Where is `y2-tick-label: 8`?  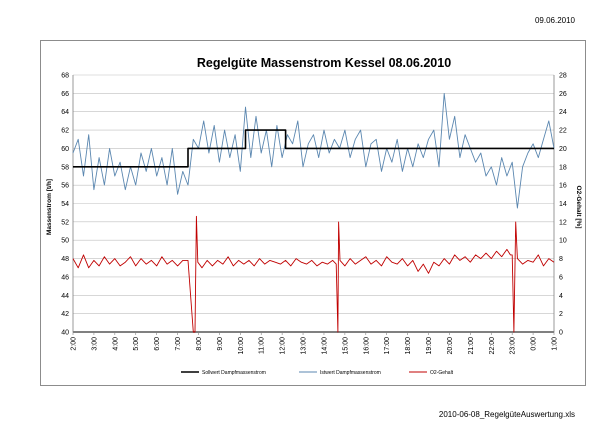 y2-tick-label: 8 is located at coordinates (561, 259).